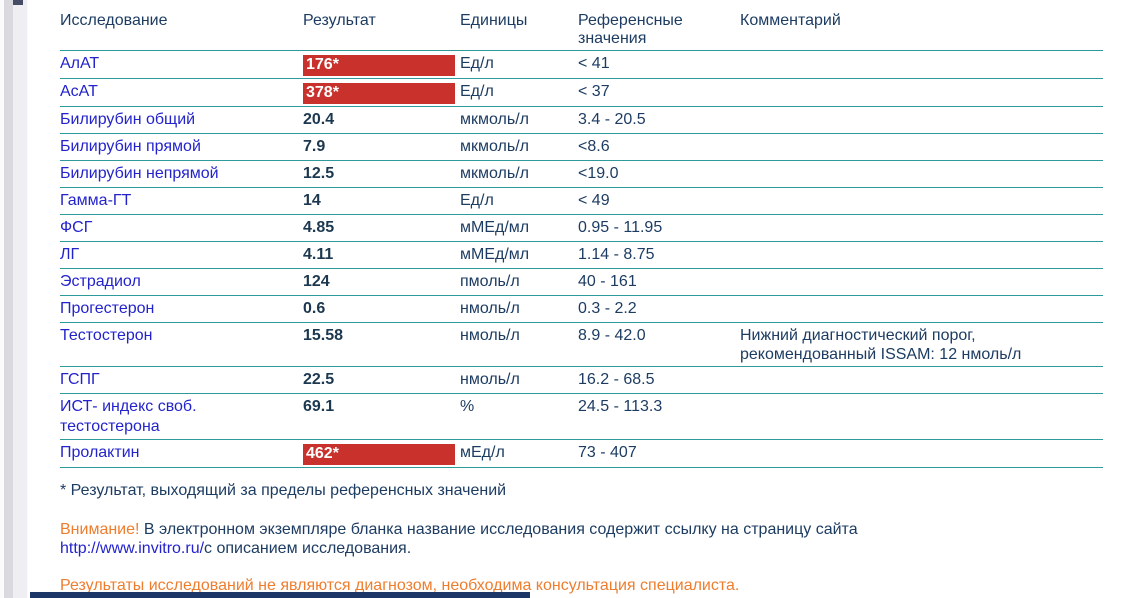 This screenshot has width=1125, height=598. What do you see at coordinates (319, 379) in the screenshot?
I see `result-value: 22.5` at bounding box center [319, 379].